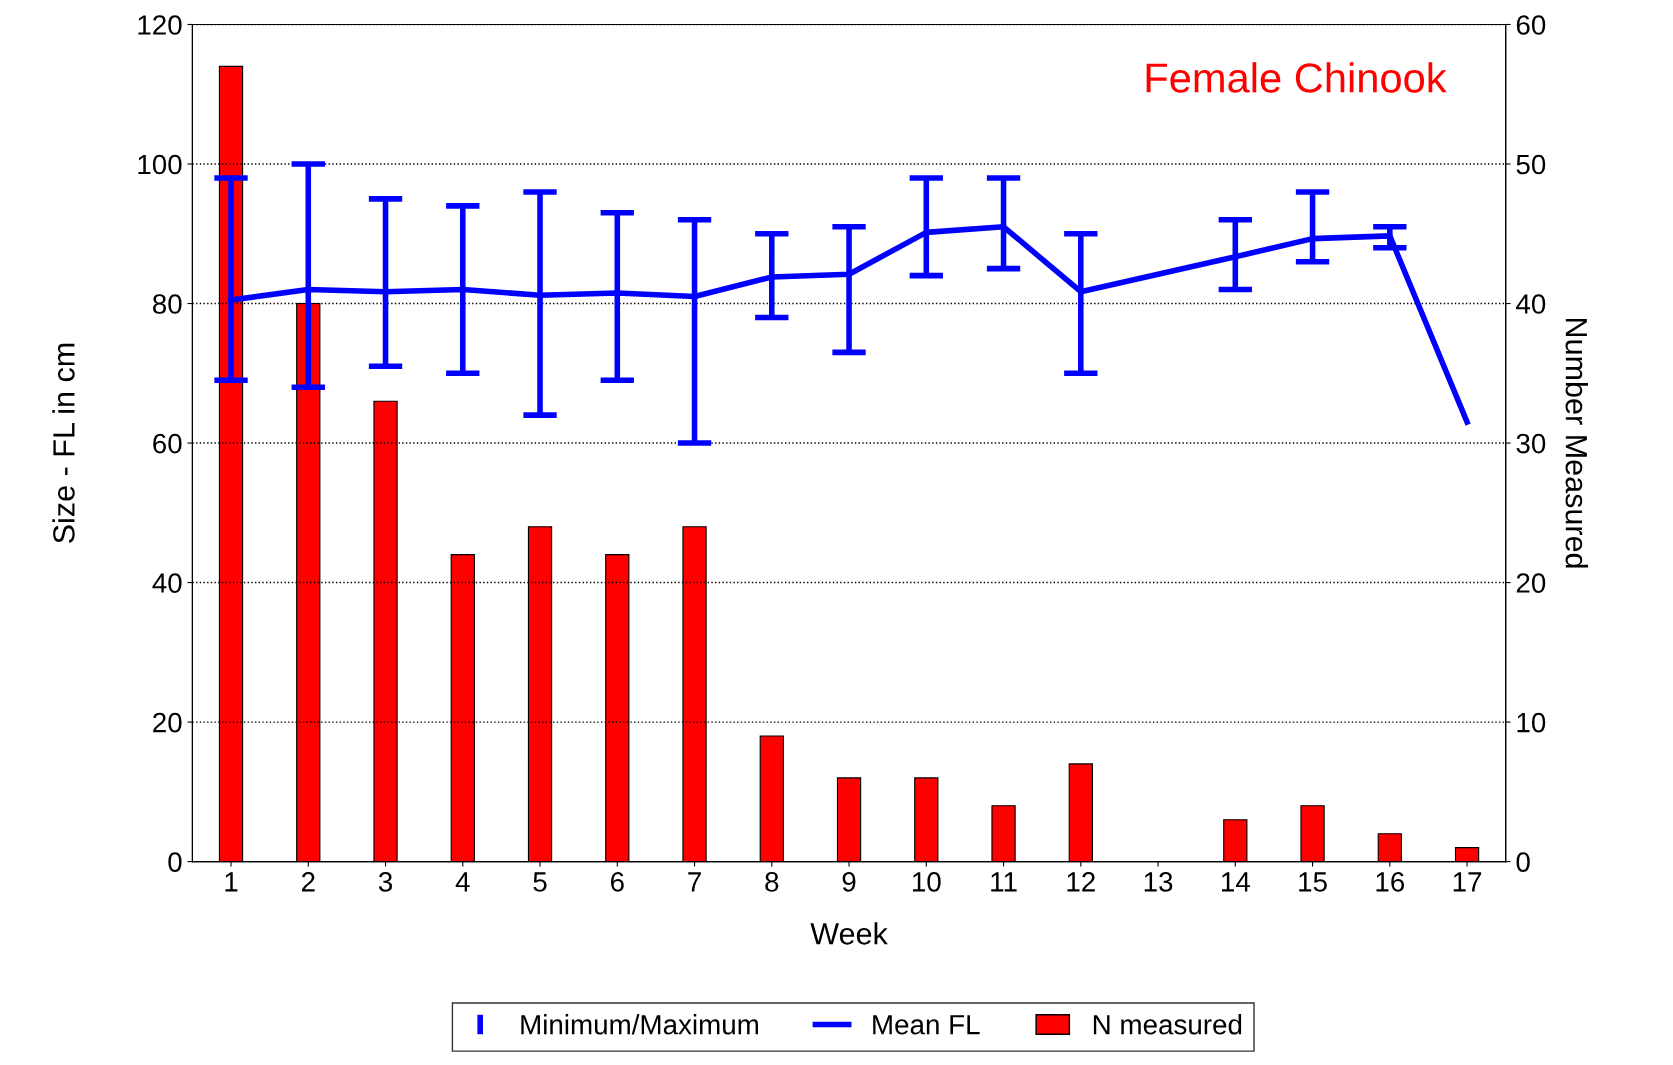  Describe the element at coordinates (1081, 882) in the screenshot. I see `x-tick-label: 12` at that location.